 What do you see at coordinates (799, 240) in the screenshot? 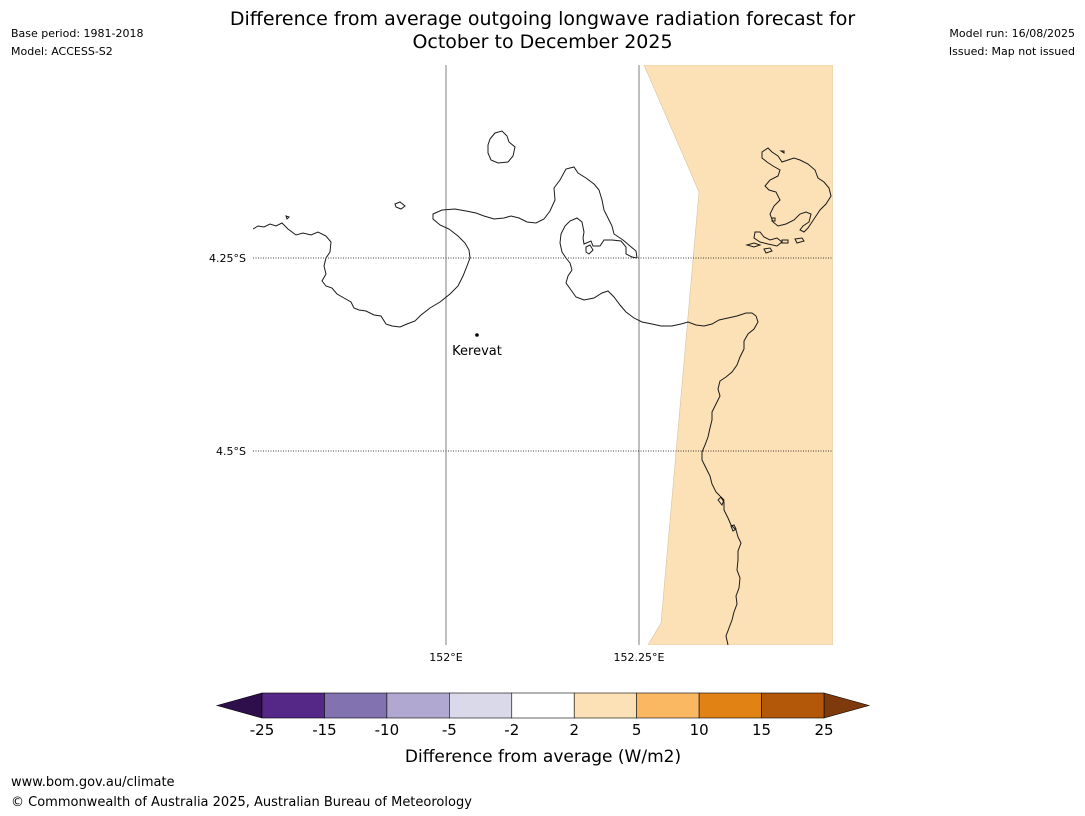
I see `islet-duke-d` at bounding box center [799, 240].